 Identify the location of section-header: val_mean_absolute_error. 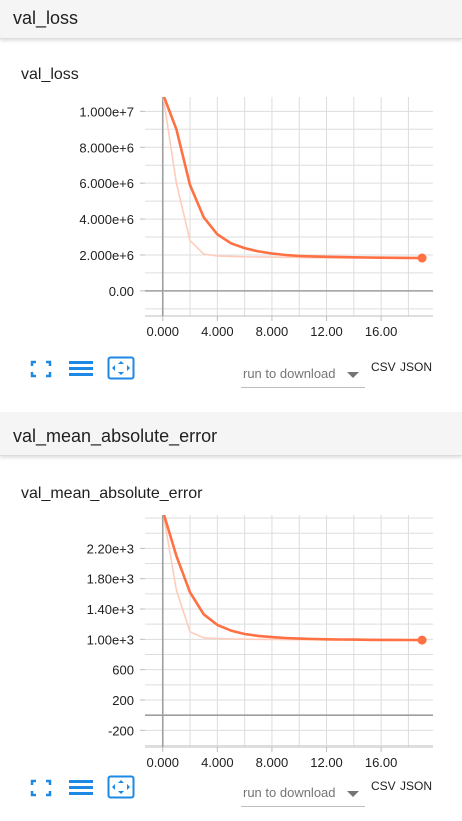
(231, 434).